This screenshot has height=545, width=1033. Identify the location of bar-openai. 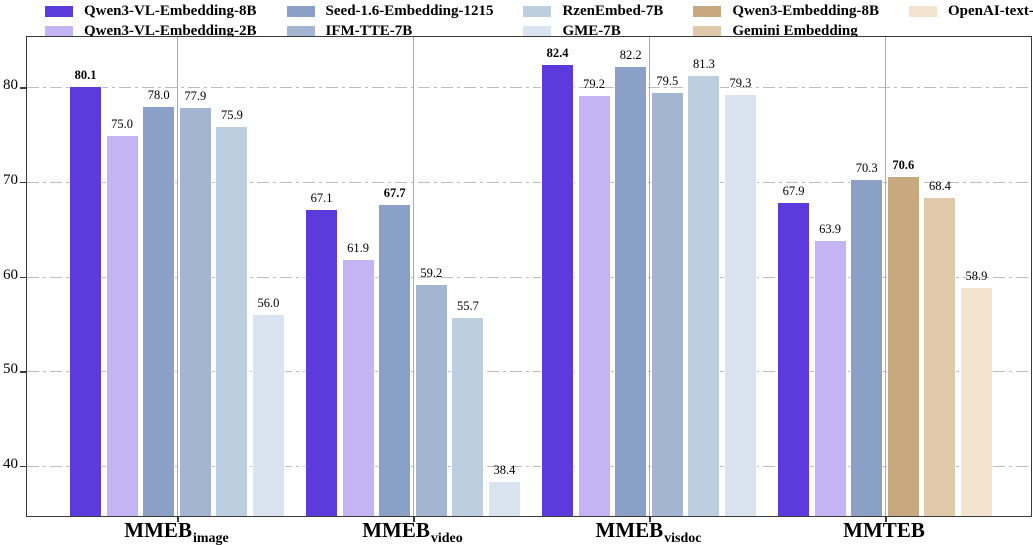
(976, 401).